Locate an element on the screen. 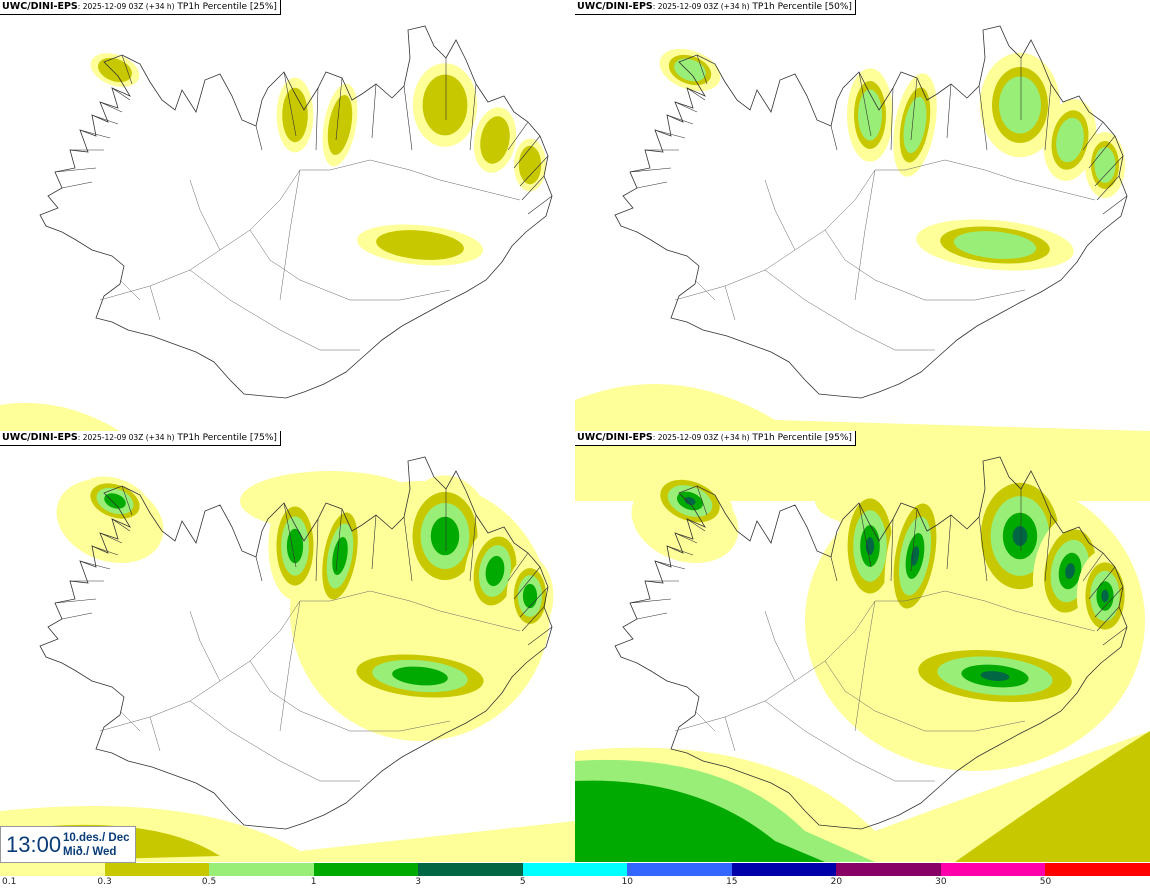 This screenshot has width=1150, height=891. legend-tick-label: 3 is located at coordinates (418, 882).